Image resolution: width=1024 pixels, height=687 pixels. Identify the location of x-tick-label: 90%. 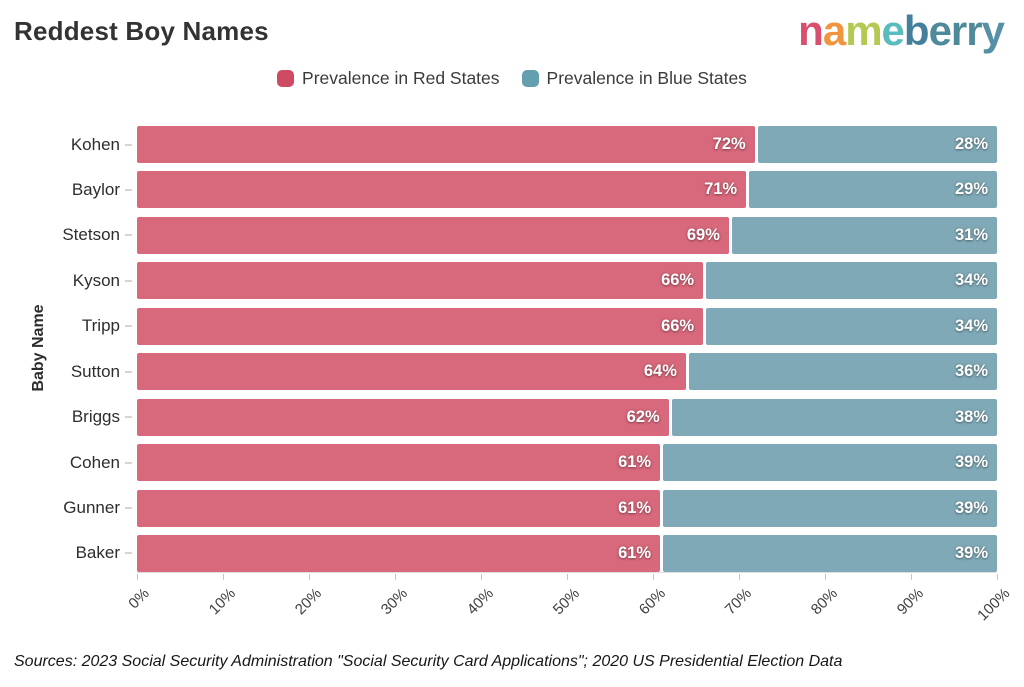
(910, 602).